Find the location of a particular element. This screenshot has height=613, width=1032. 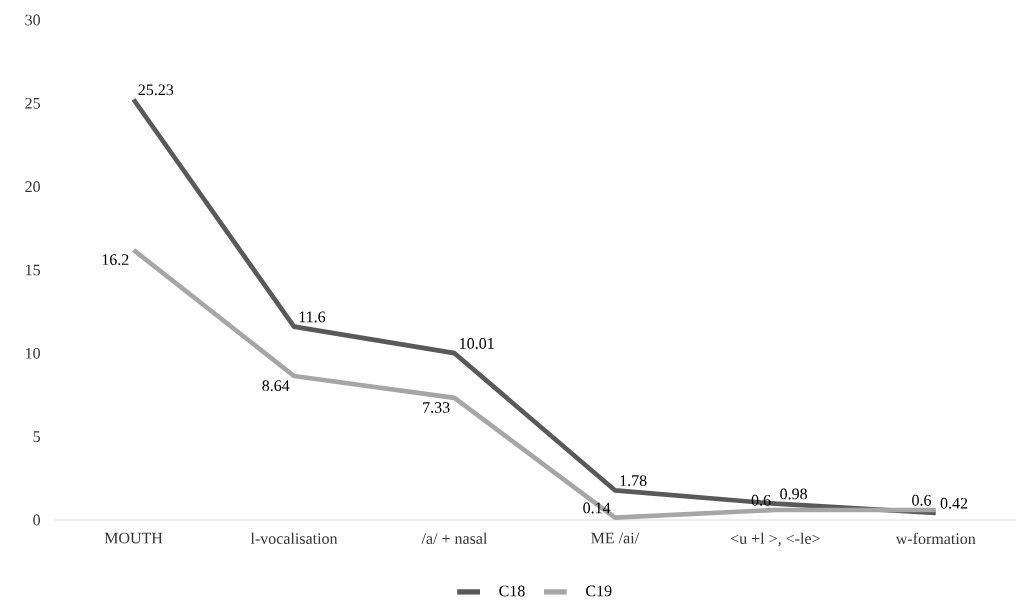

data-label: 16.2 is located at coordinates (115, 259).